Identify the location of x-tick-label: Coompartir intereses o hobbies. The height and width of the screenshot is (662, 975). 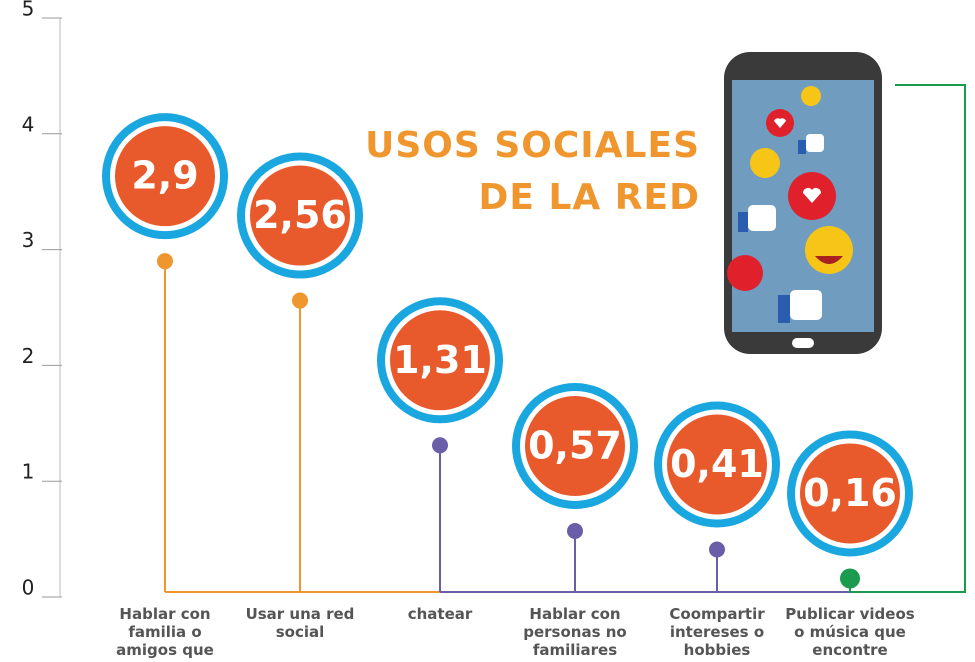
(717, 632).